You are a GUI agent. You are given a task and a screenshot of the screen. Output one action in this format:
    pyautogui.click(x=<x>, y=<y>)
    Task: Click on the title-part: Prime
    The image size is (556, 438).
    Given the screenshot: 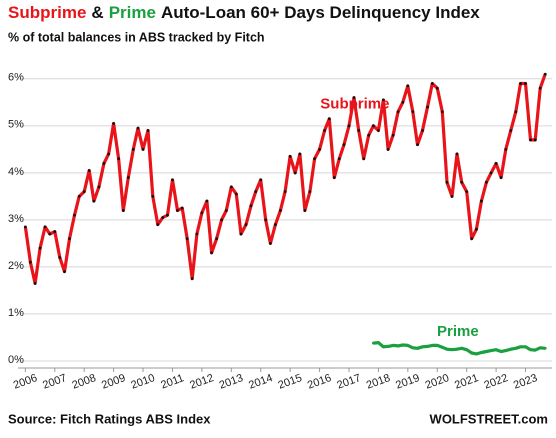 What is the action you would take?
    pyautogui.click(x=132, y=12)
    